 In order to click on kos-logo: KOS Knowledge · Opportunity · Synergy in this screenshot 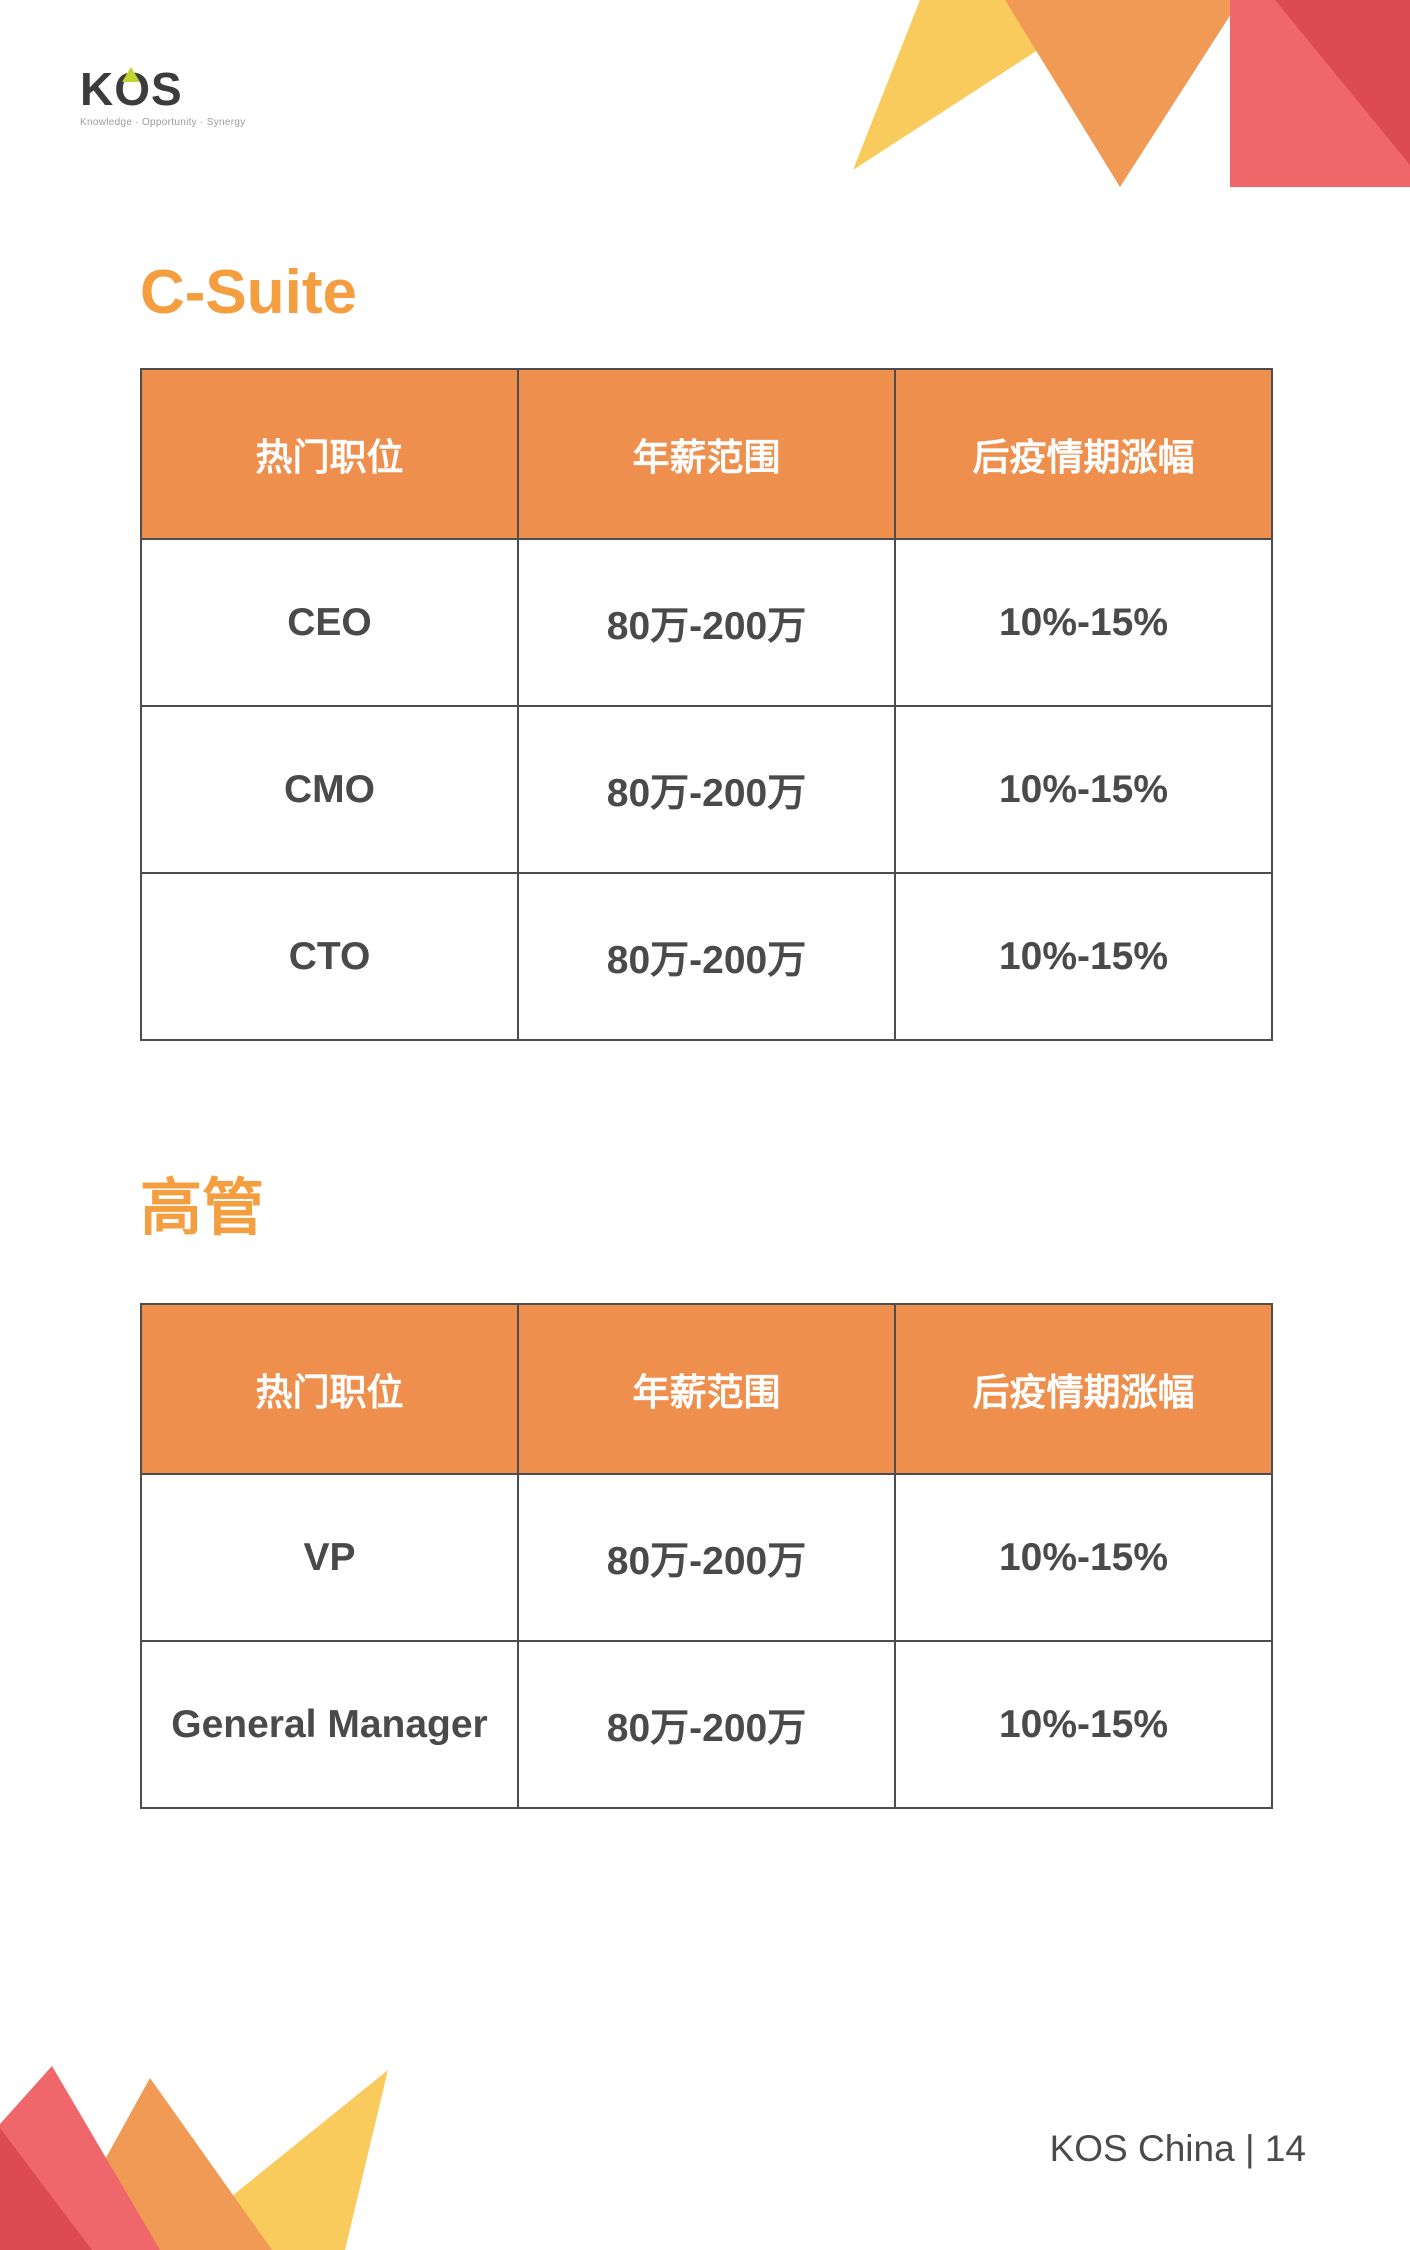, I will do `click(163, 97)`.